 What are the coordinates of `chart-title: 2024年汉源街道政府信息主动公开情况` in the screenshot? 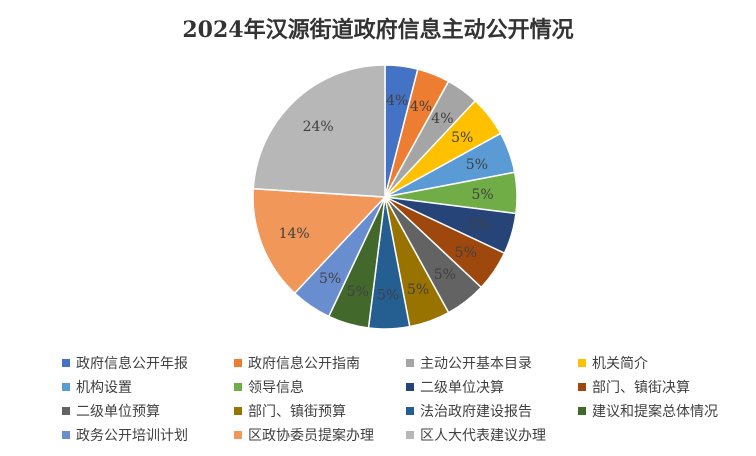 It's located at (378, 30).